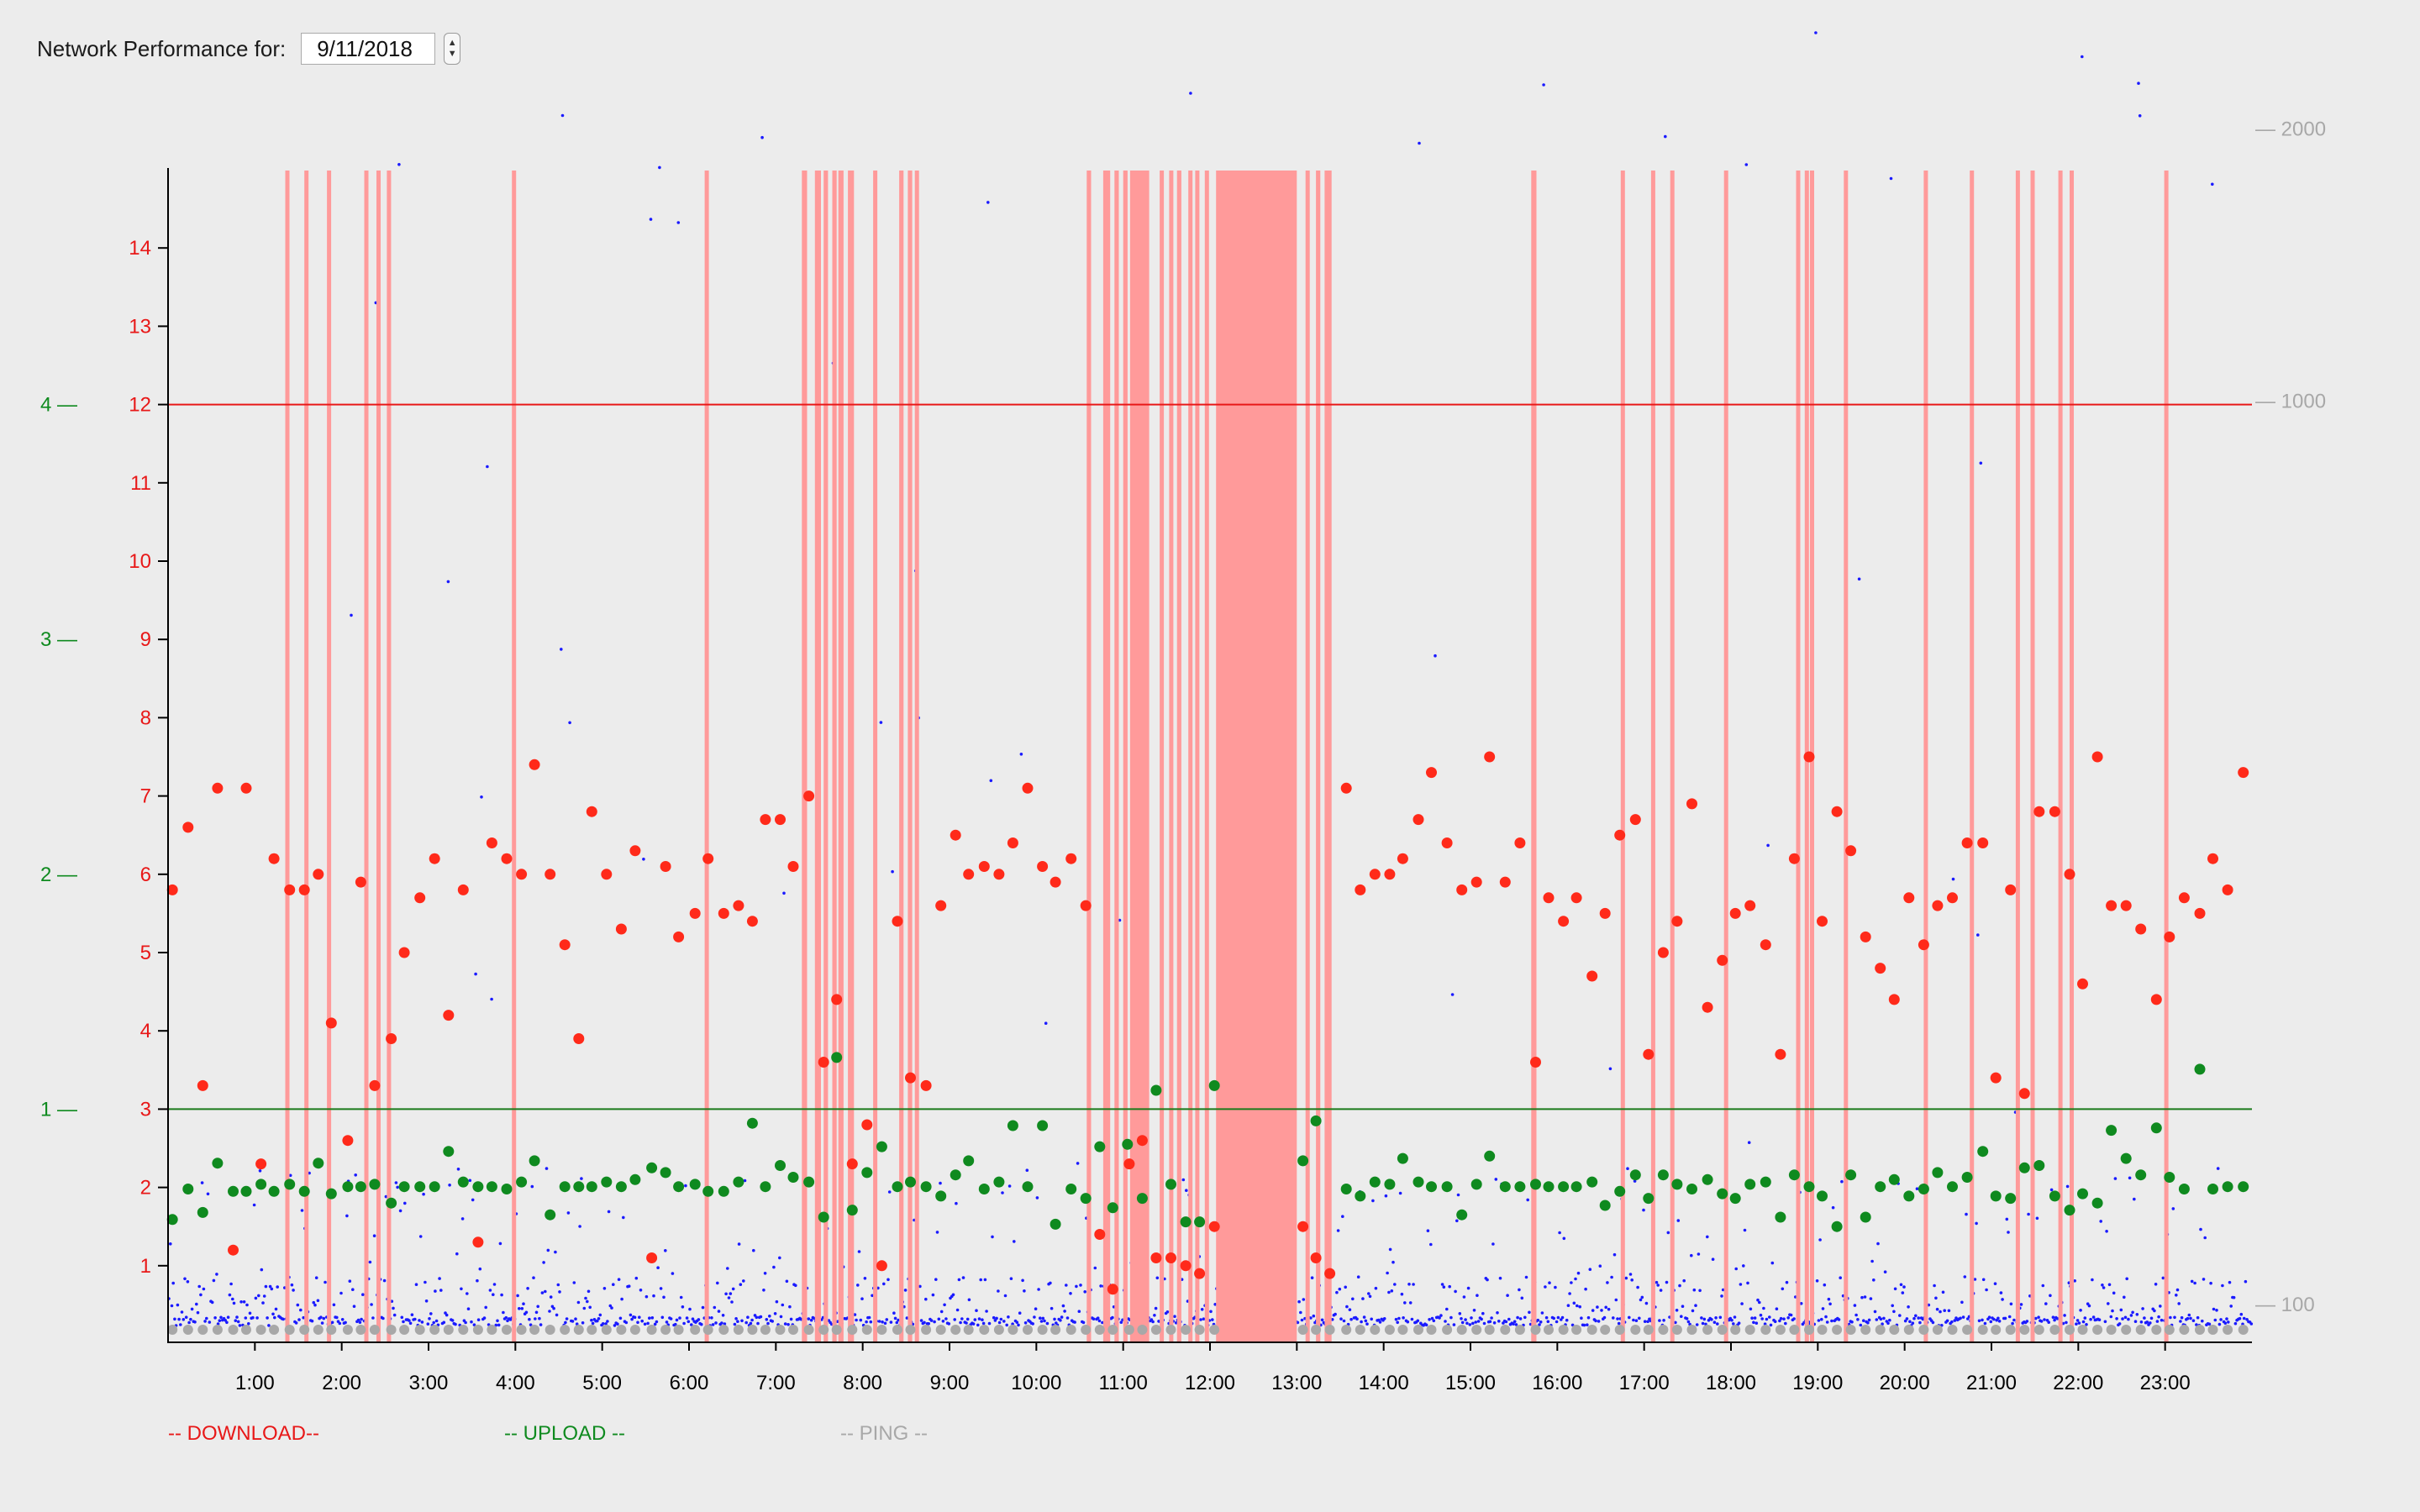 The width and height of the screenshot is (2420, 1512). I want to click on ping-series, so click(1208, 1330).